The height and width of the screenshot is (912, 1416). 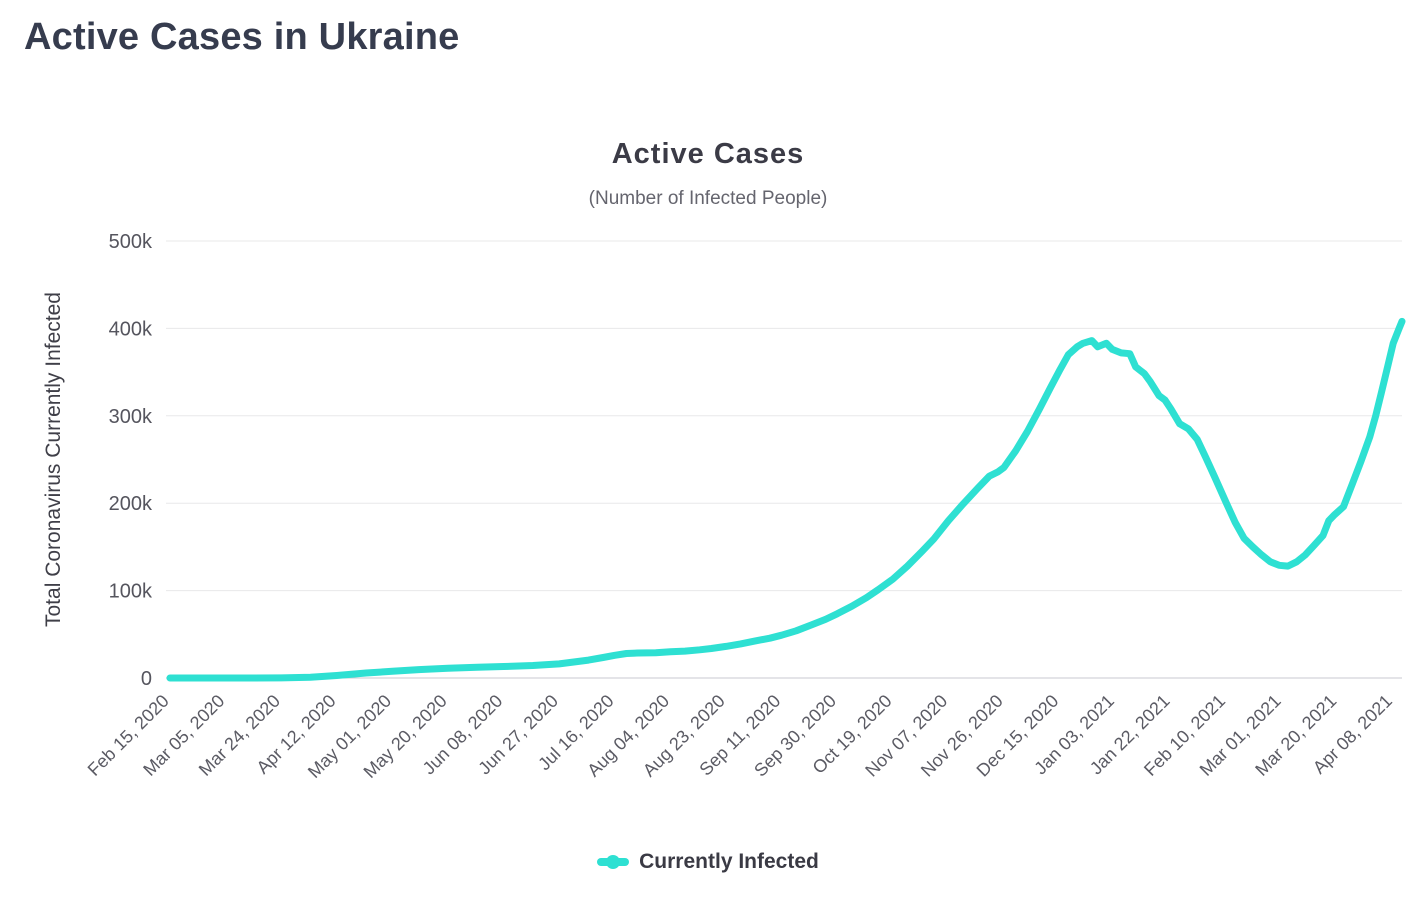 I want to click on legend-item-currently-infected: Currently Infected, so click(x=708, y=862).